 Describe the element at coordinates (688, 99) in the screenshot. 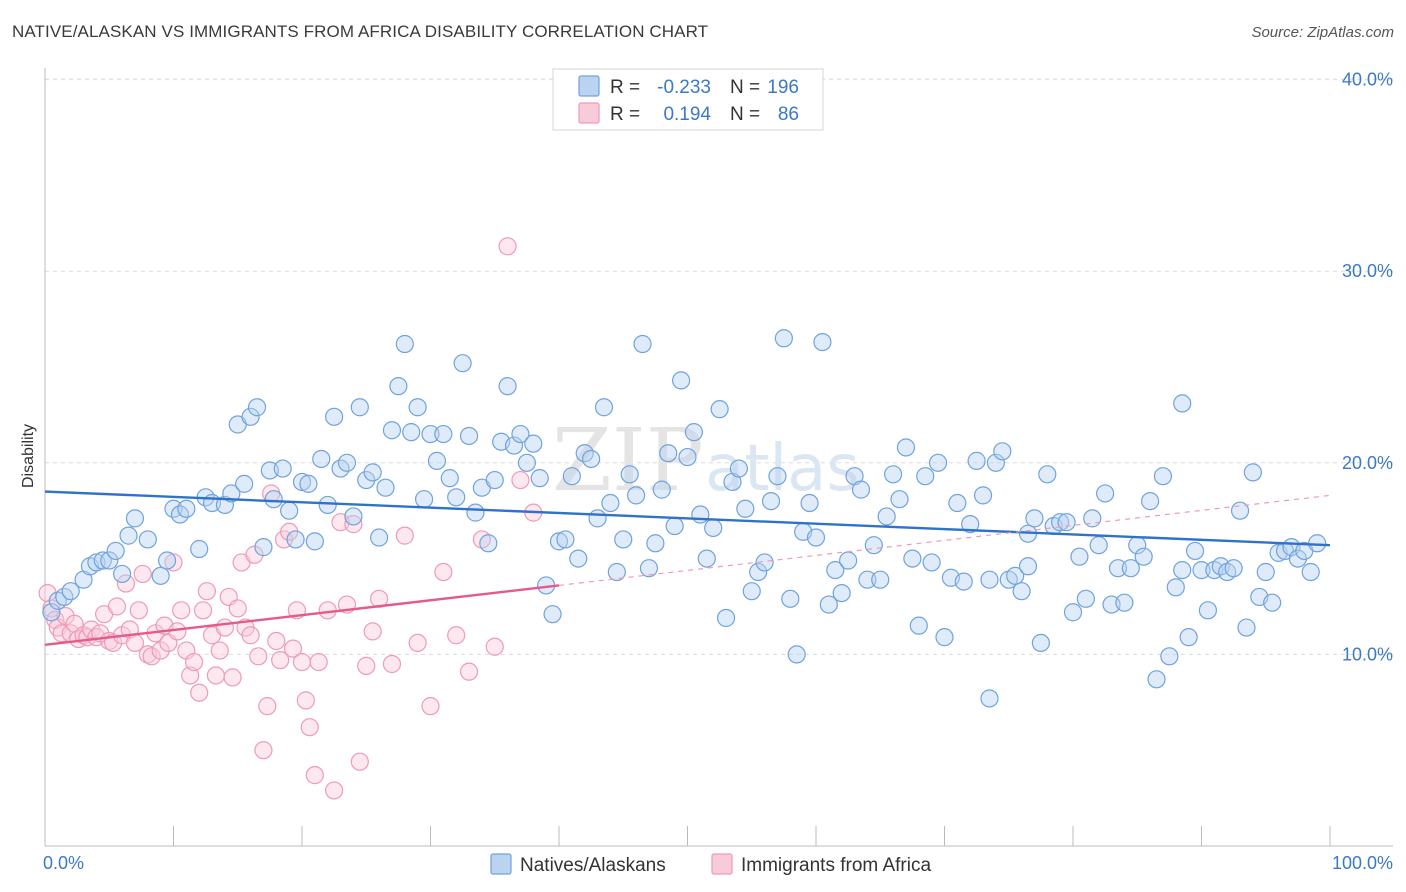

I see `top-legend: R = -0.233 N = 196 R = 0.194 N = 86` at that location.